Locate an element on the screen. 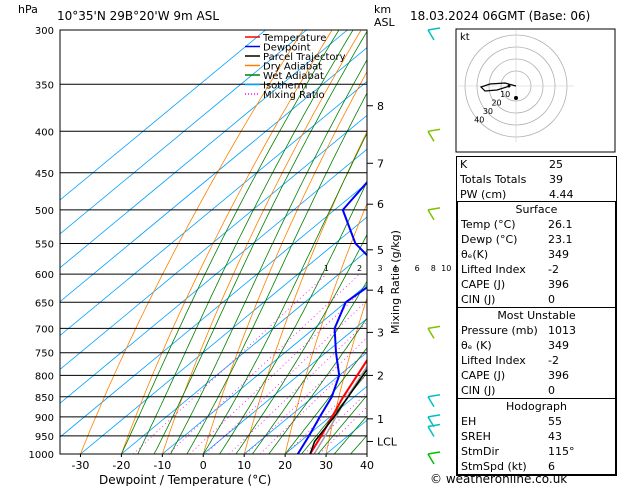 Image resolution: width=629 pixels, height=486 pixels. hodograph-point is located at coordinates (509, 86).